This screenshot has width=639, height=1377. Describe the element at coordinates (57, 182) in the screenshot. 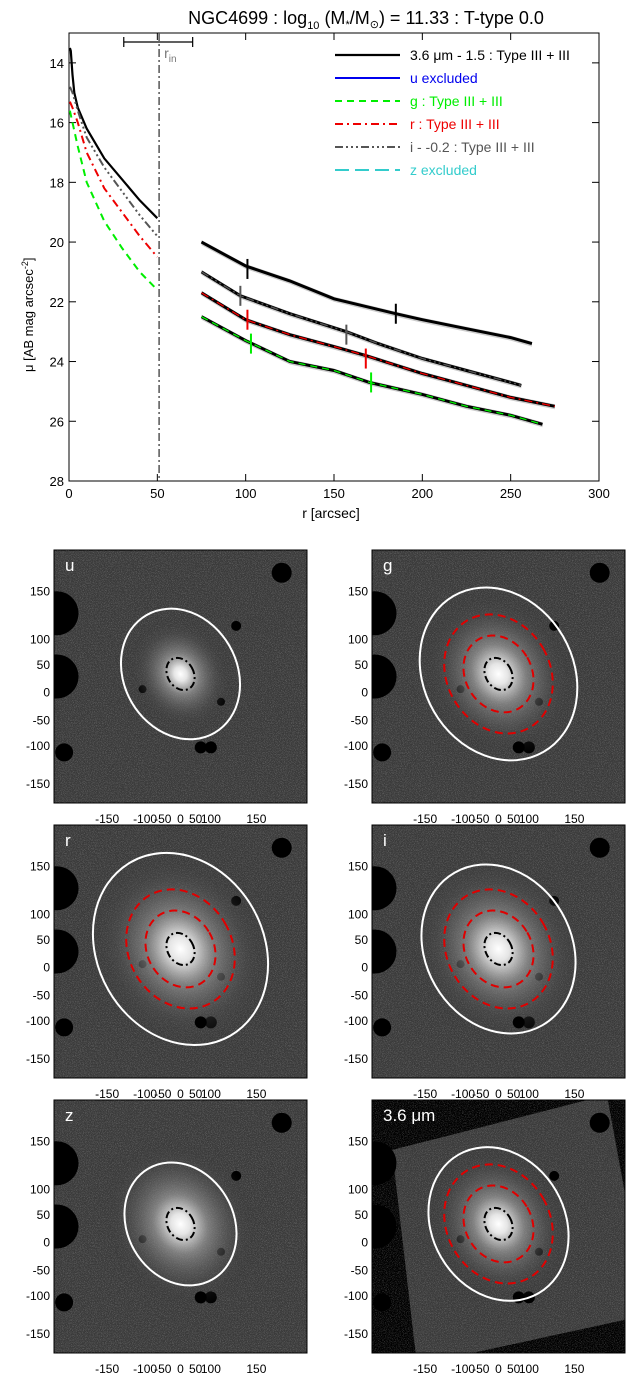

I see `y-tick-label: 18` at that location.